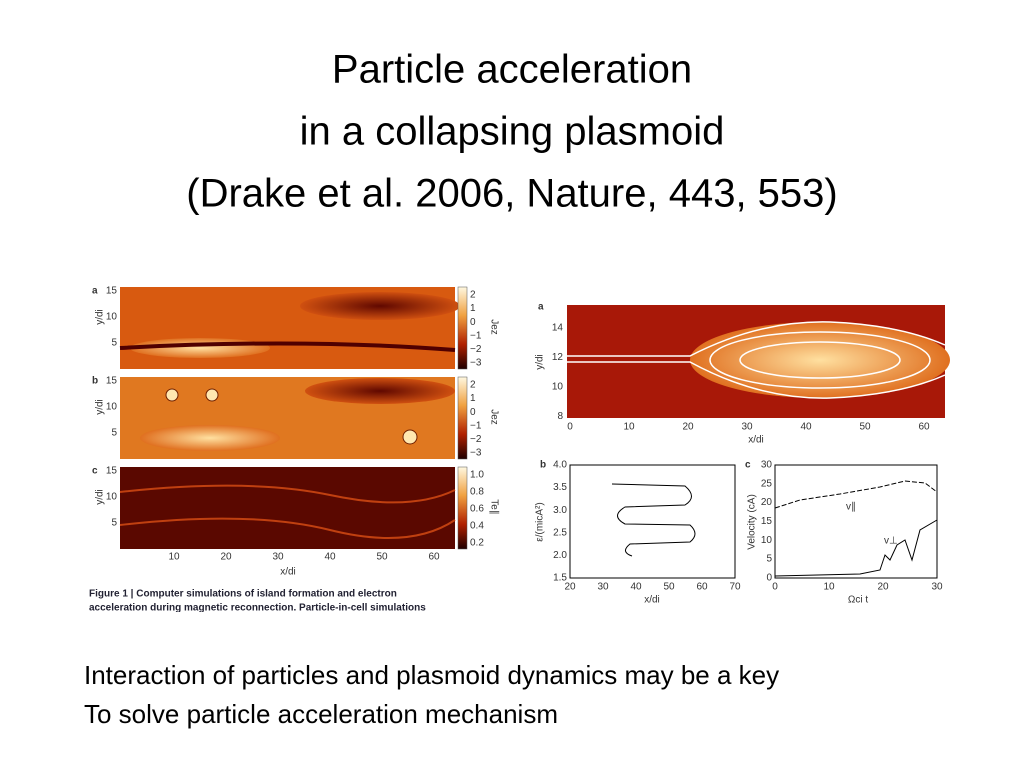  I want to click on y-tick-label: 3.0, so click(560, 510).